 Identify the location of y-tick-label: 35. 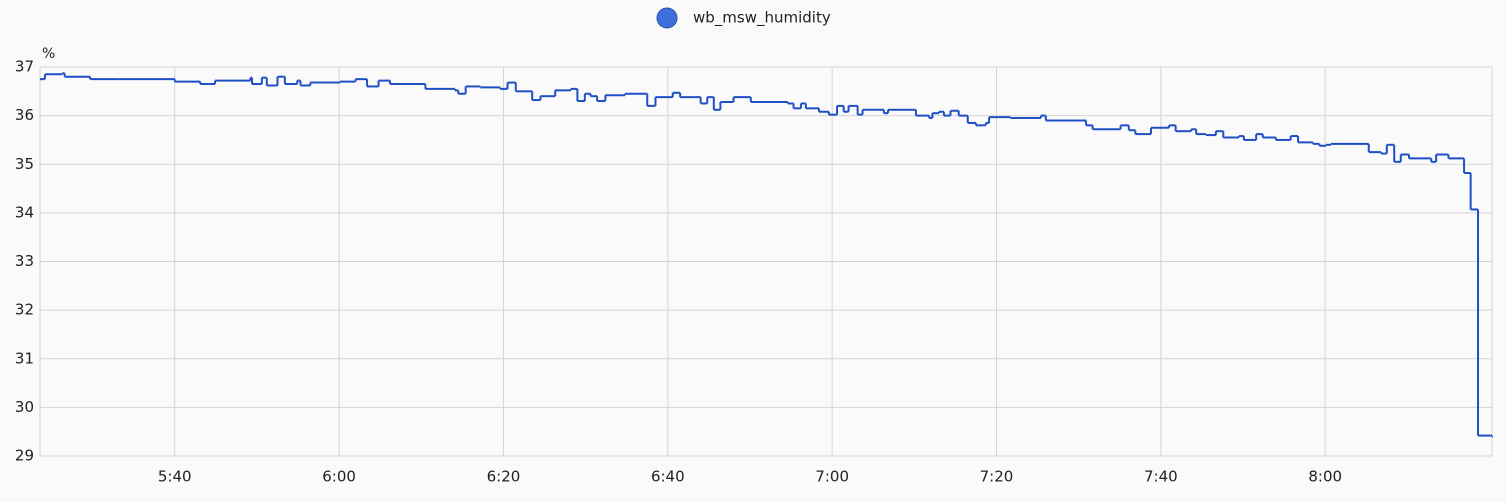
(24, 164).